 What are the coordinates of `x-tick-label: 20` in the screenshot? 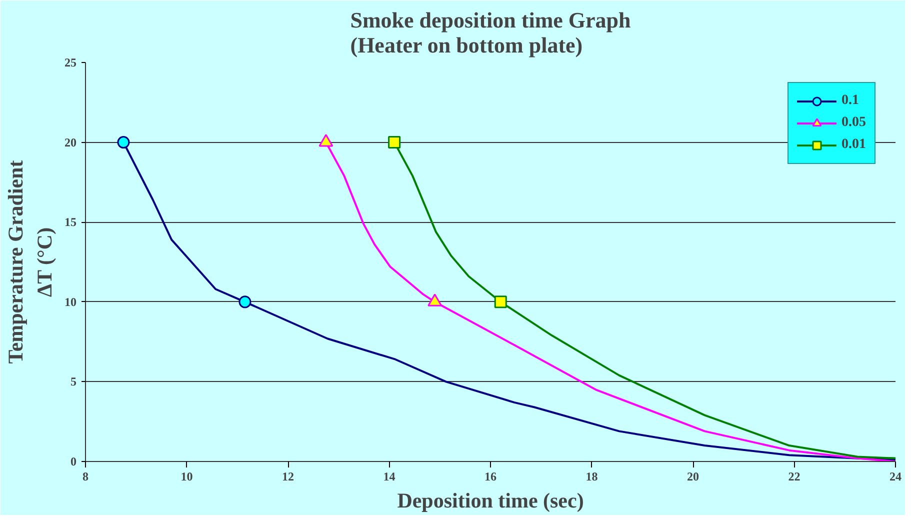 It's located at (693, 477).